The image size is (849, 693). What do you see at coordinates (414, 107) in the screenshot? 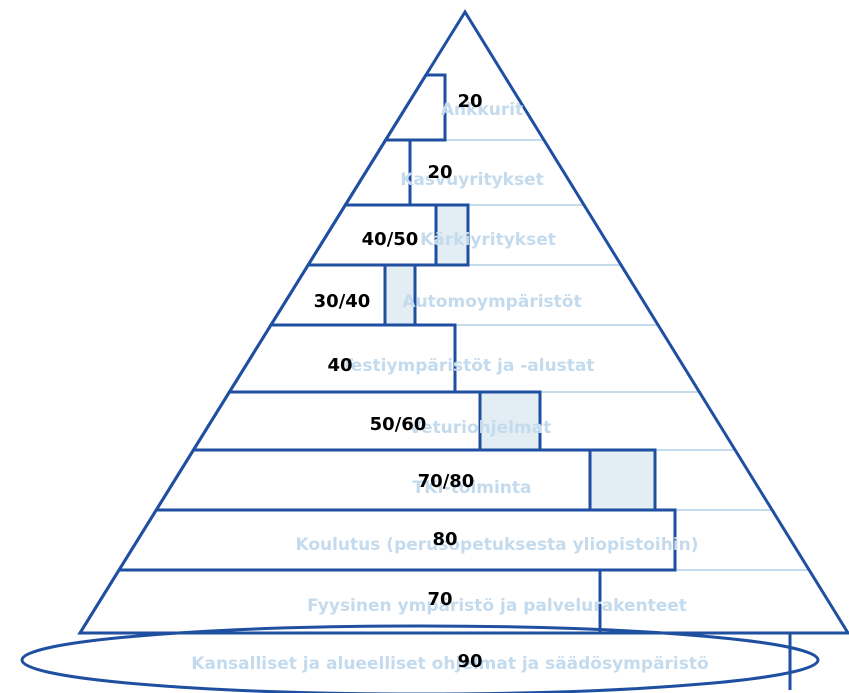
I see `layer-box` at bounding box center [414, 107].